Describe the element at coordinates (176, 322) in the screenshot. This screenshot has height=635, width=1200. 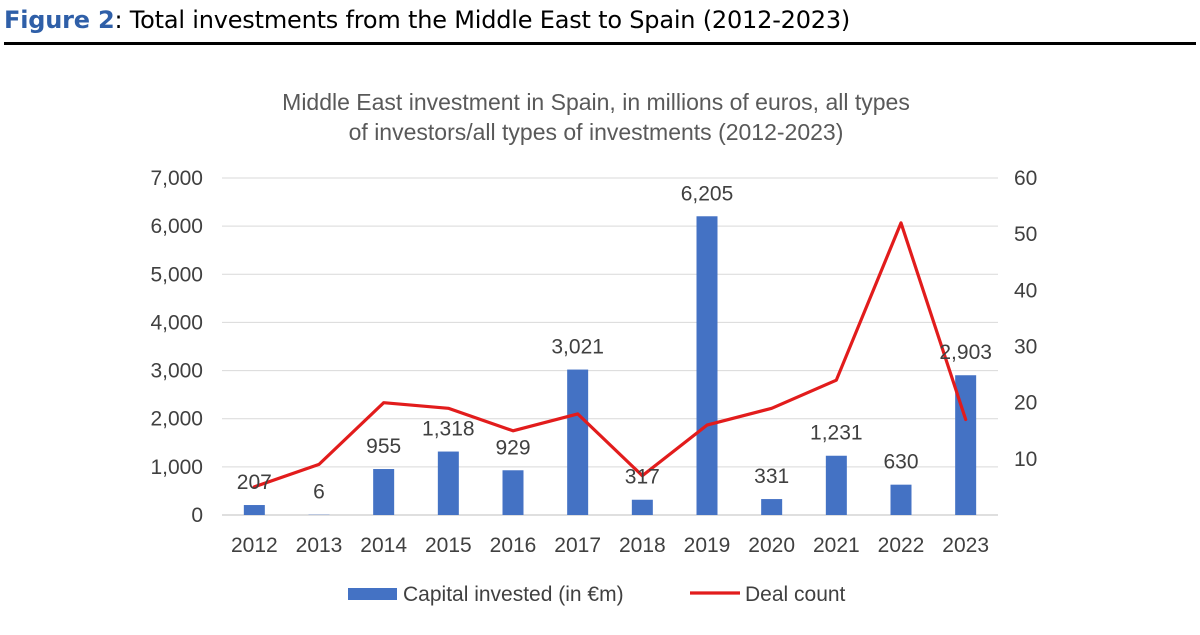
I see `y-left-tick-label: 4,000` at that location.